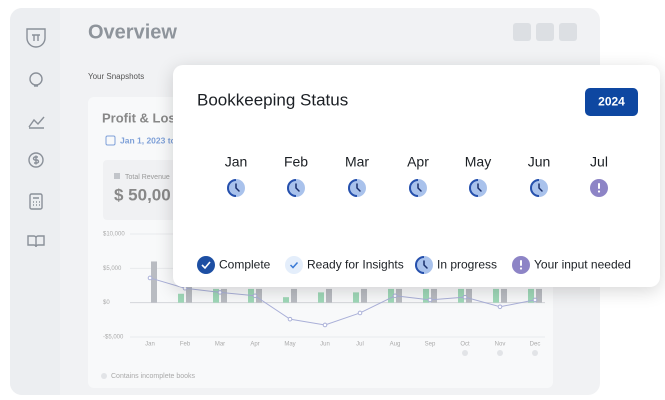 The height and width of the screenshot is (400, 665). What do you see at coordinates (147, 177) in the screenshot?
I see `revenue-label: Total Revenue` at bounding box center [147, 177].